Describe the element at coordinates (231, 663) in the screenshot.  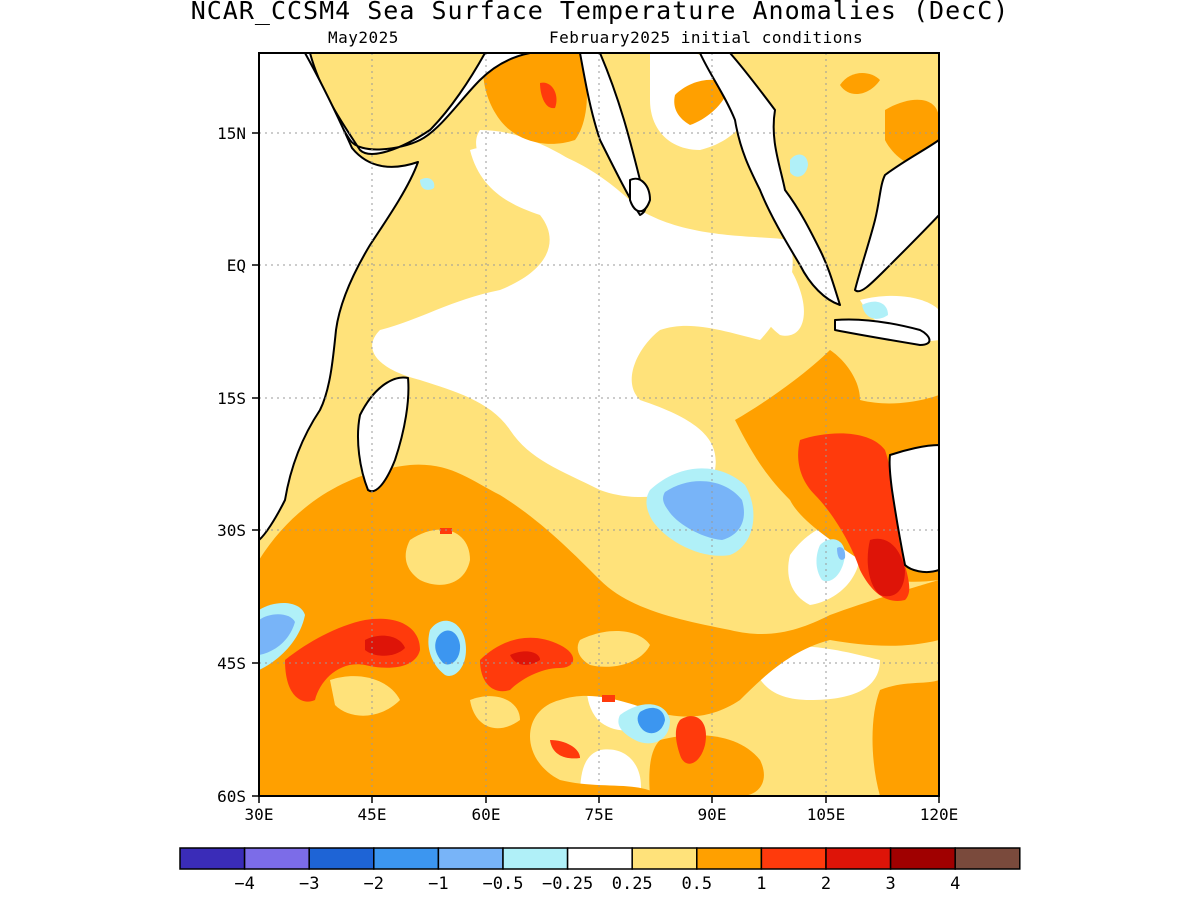
I see `lat-label-45s: 45S` at that location.